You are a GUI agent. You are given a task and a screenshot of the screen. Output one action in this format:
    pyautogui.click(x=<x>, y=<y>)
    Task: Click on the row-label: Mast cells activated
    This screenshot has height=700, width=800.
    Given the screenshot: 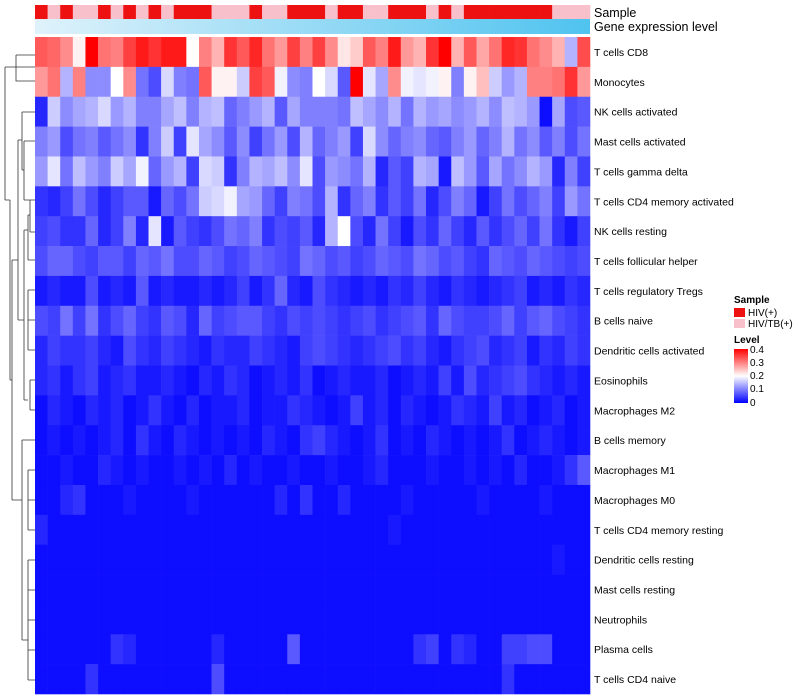 What is the action you would take?
    pyautogui.click(x=640, y=143)
    